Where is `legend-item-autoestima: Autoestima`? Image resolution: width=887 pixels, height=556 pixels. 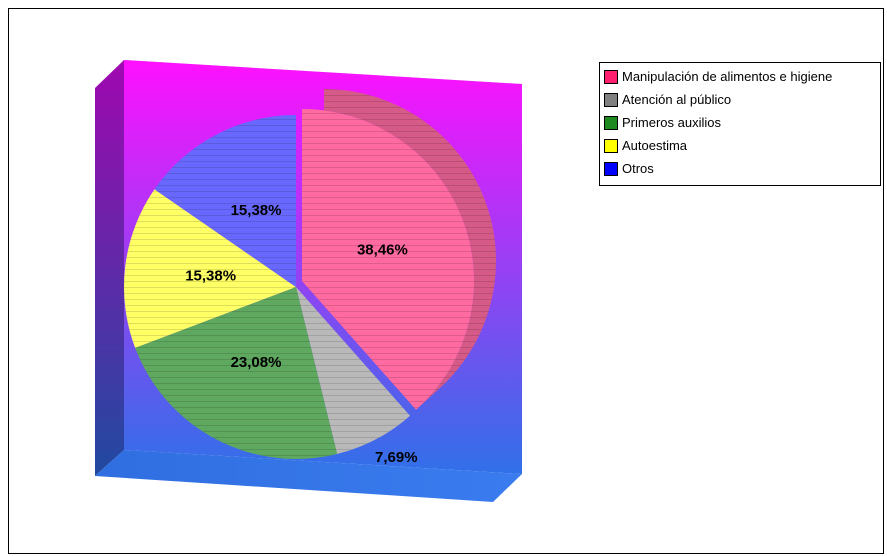
legend-item-autoestima: Autoestima is located at coordinates (742, 145).